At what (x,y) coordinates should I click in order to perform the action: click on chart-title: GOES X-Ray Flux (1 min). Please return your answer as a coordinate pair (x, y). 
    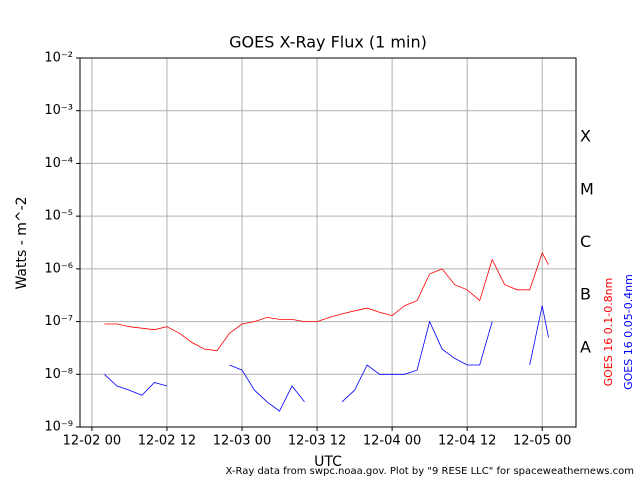
    Looking at the image, I should click on (328, 42).